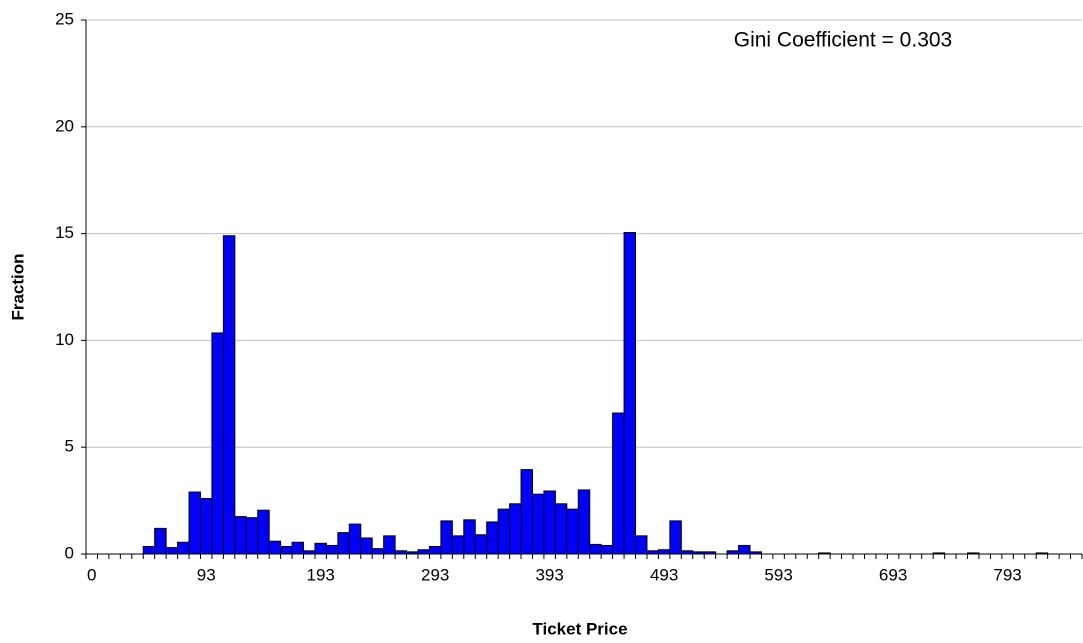  What do you see at coordinates (206, 574) in the screenshot?
I see `x-tick-label: 93` at bounding box center [206, 574].